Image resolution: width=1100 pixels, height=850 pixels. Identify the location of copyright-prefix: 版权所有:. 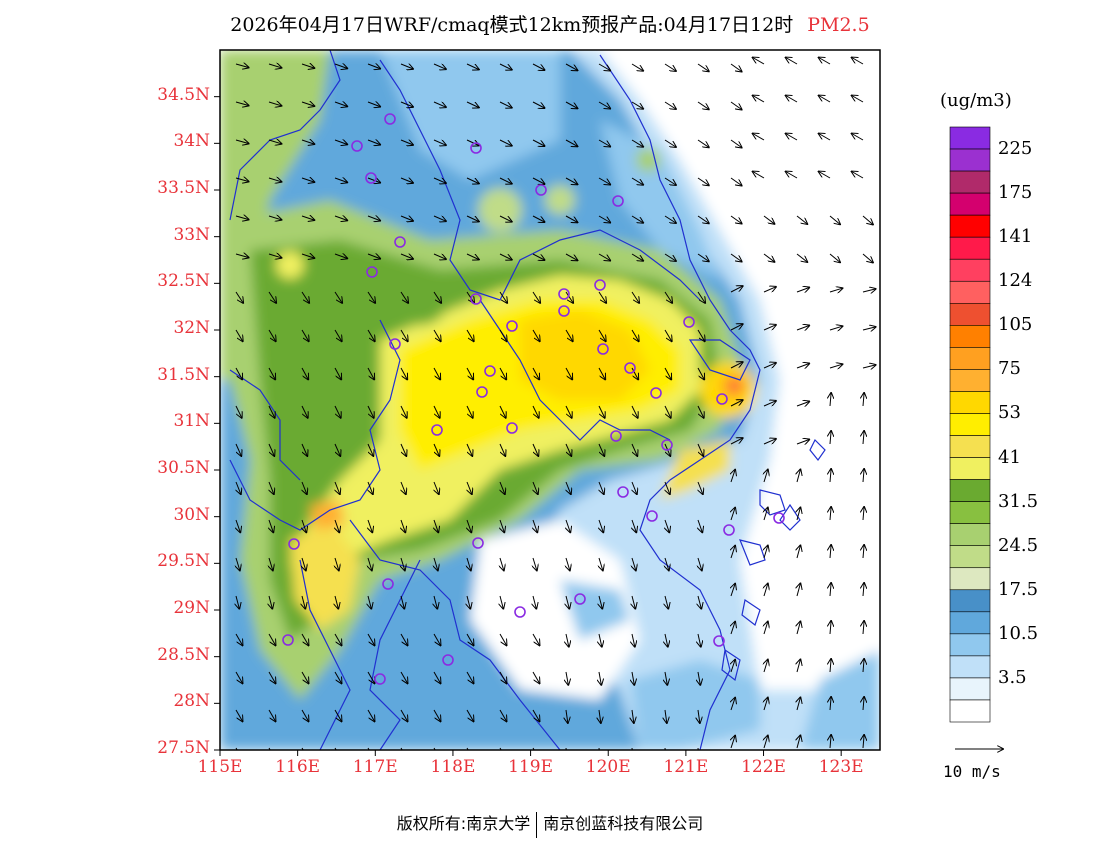
(431, 823).